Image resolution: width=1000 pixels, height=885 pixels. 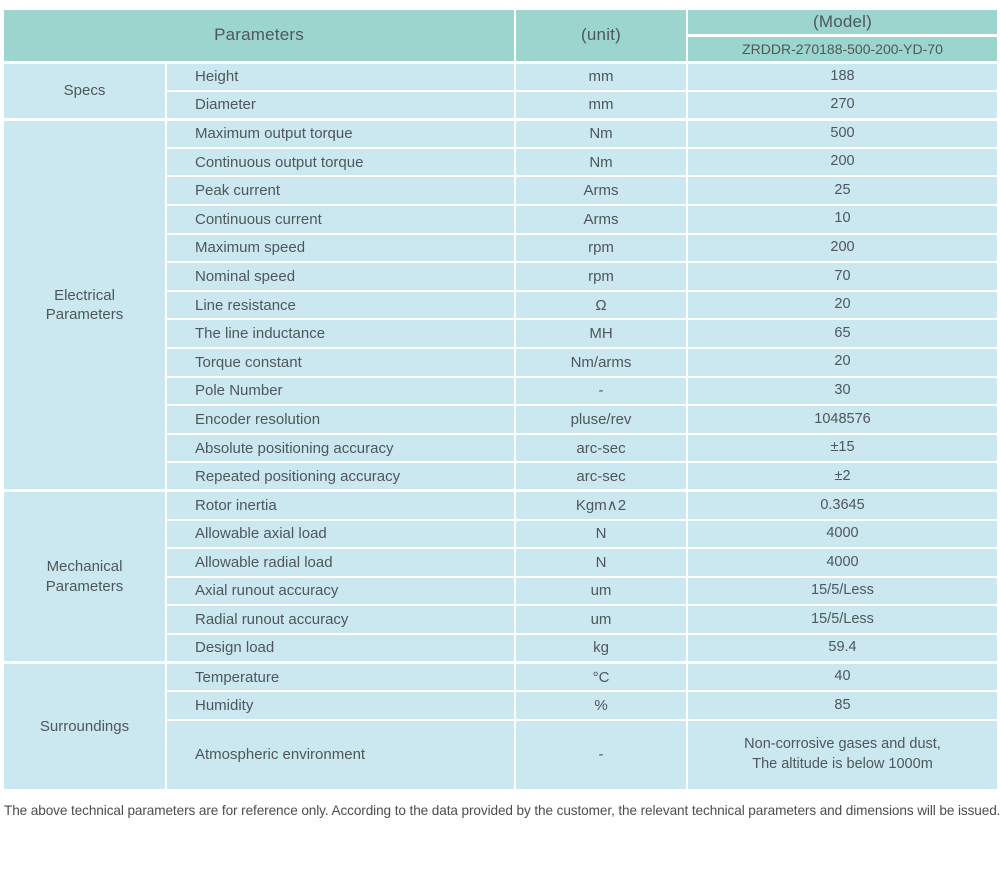 I want to click on param-name-cell: Nominal speed, so click(x=340, y=276).